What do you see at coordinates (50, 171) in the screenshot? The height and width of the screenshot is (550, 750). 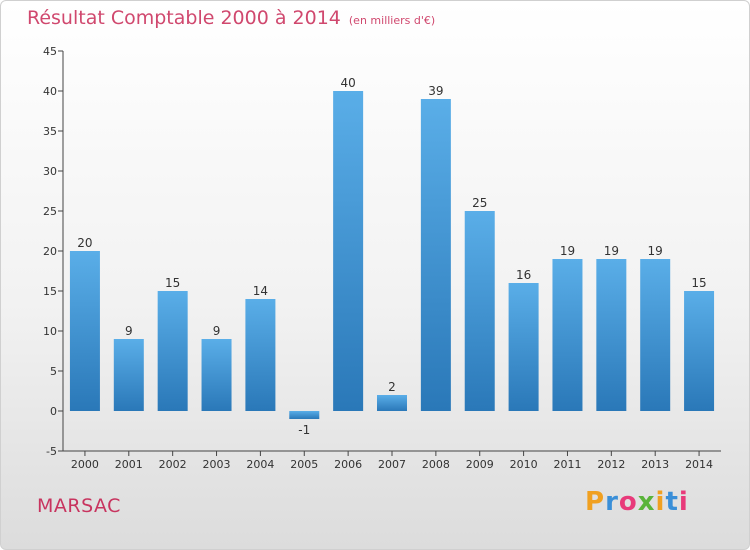 I see `y-tick-label: 30` at bounding box center [50, 171].